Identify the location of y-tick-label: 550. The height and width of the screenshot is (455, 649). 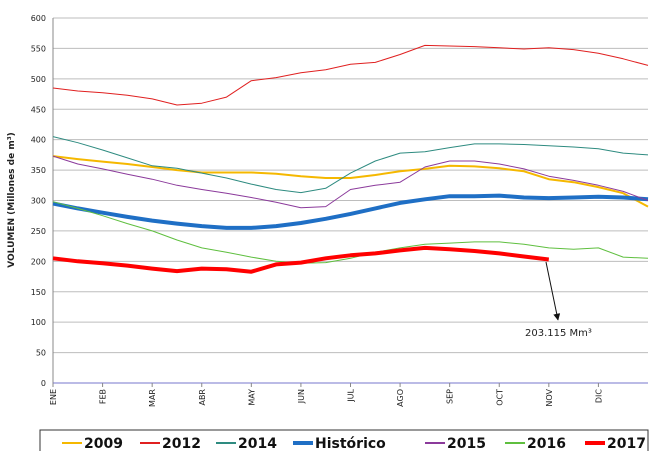
(38, 48).